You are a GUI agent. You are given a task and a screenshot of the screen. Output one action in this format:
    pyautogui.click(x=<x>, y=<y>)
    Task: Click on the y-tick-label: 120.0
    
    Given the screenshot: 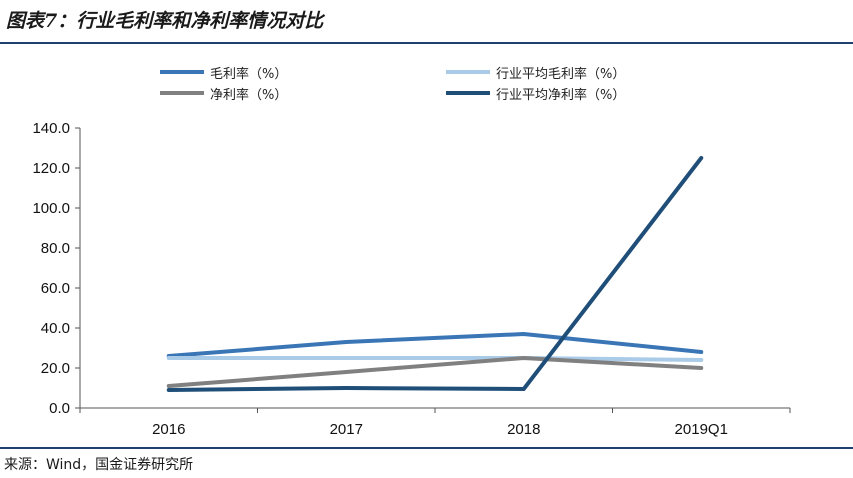 What is the action you would take?
    pyautogui.click(x=51, y=168)
    